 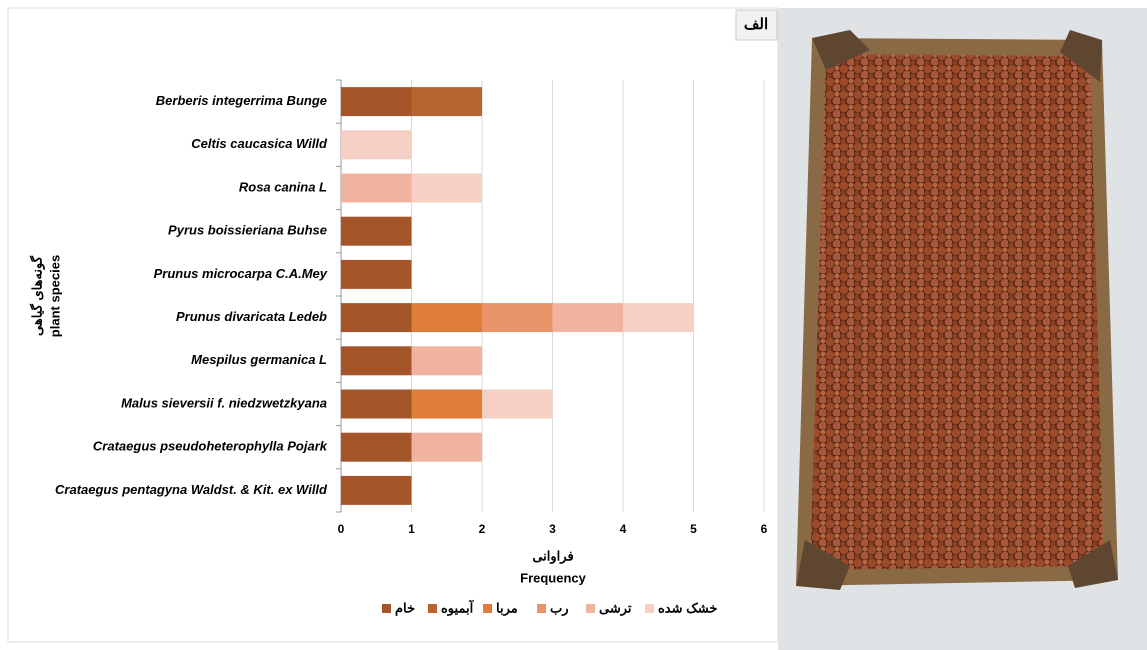 I want to click on y-tick-label: Prunus divaricata Ledeb, so click(x=251, y=316).